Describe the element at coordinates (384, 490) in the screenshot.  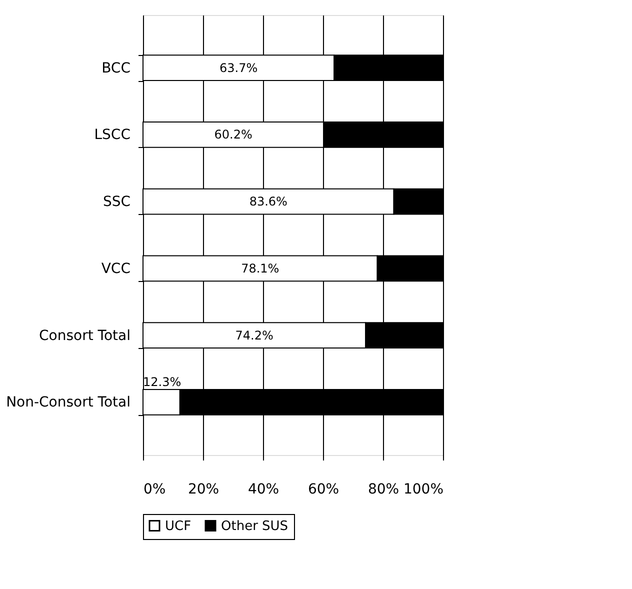
I see `x-tick-label: 80%` at that location.